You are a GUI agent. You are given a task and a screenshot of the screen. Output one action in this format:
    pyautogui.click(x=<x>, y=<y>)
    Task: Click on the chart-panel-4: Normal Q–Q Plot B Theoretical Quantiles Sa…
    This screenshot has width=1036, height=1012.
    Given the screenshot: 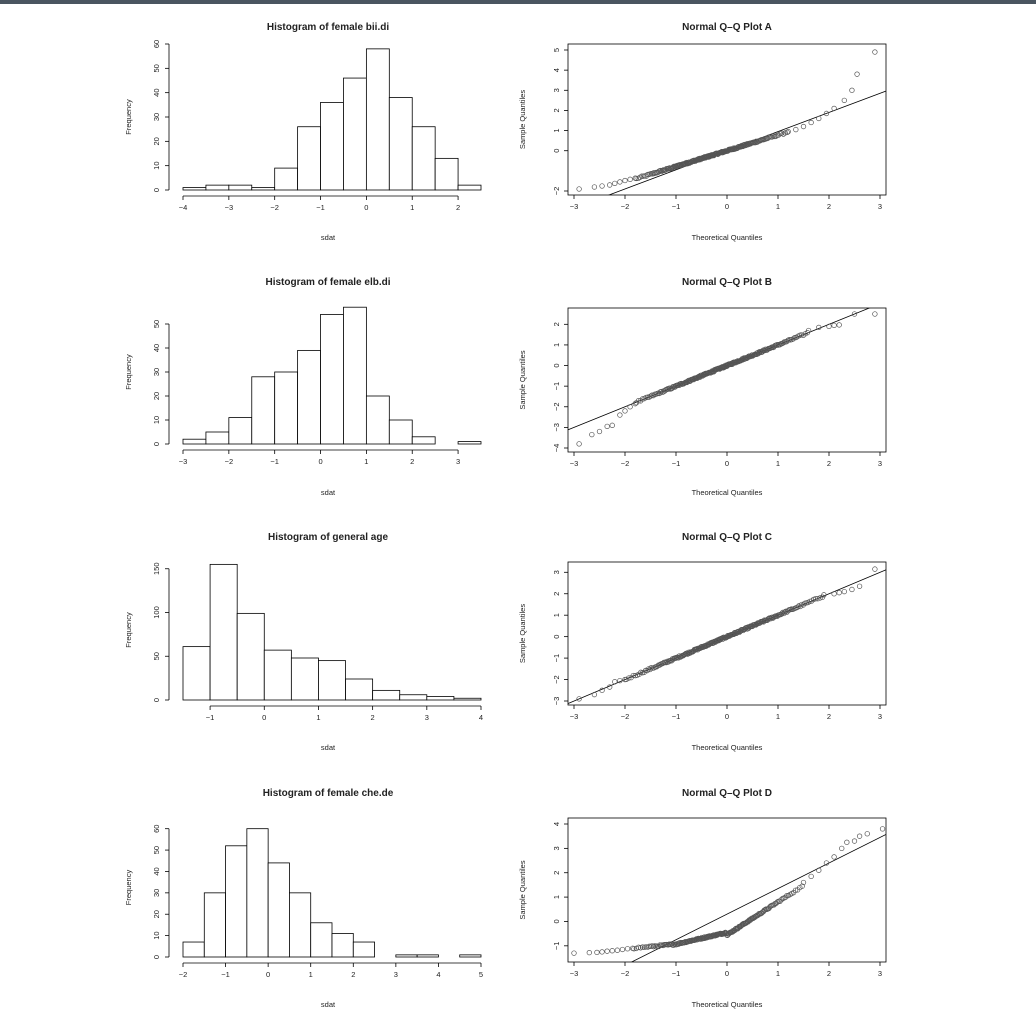 What is the action you would take?
    pyautogui.click(x=702, y=387)
    